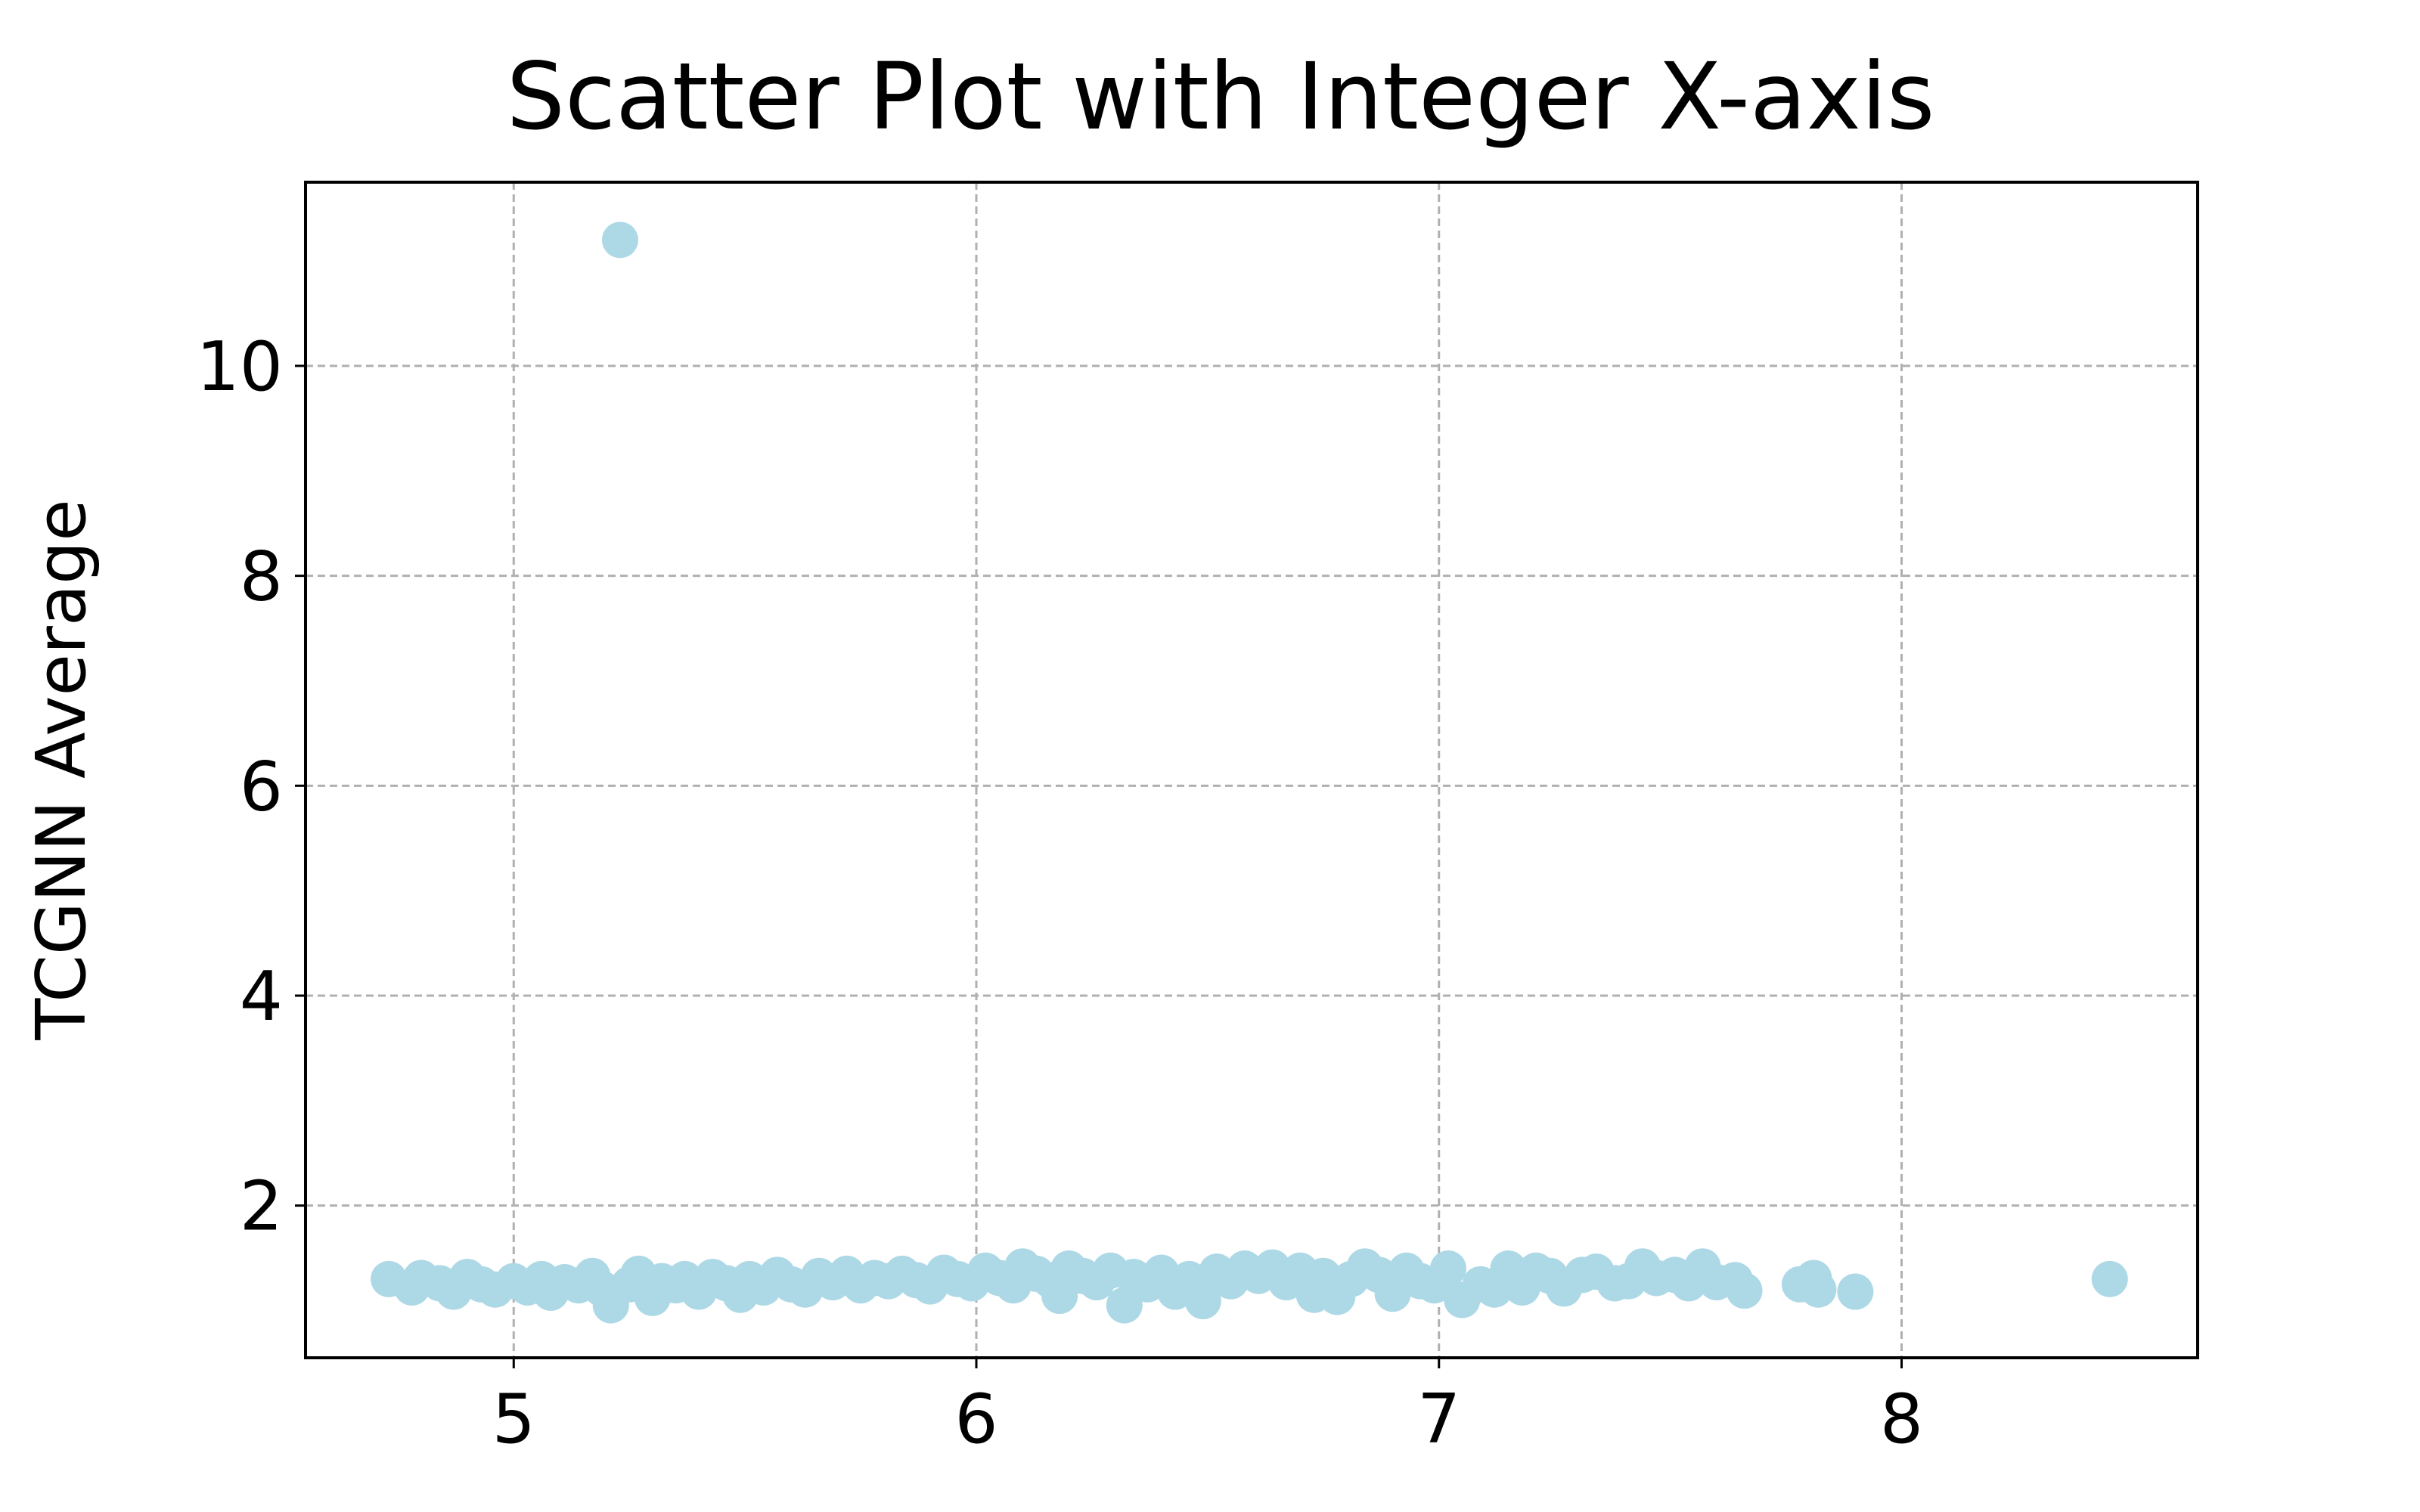 The height and width of the screenshot is (1512, 2420). What do you see at coordinates (1901, 1420) in the screenshot?
I see `x-tick-label: 8` at bounding box center [1901, 1420].